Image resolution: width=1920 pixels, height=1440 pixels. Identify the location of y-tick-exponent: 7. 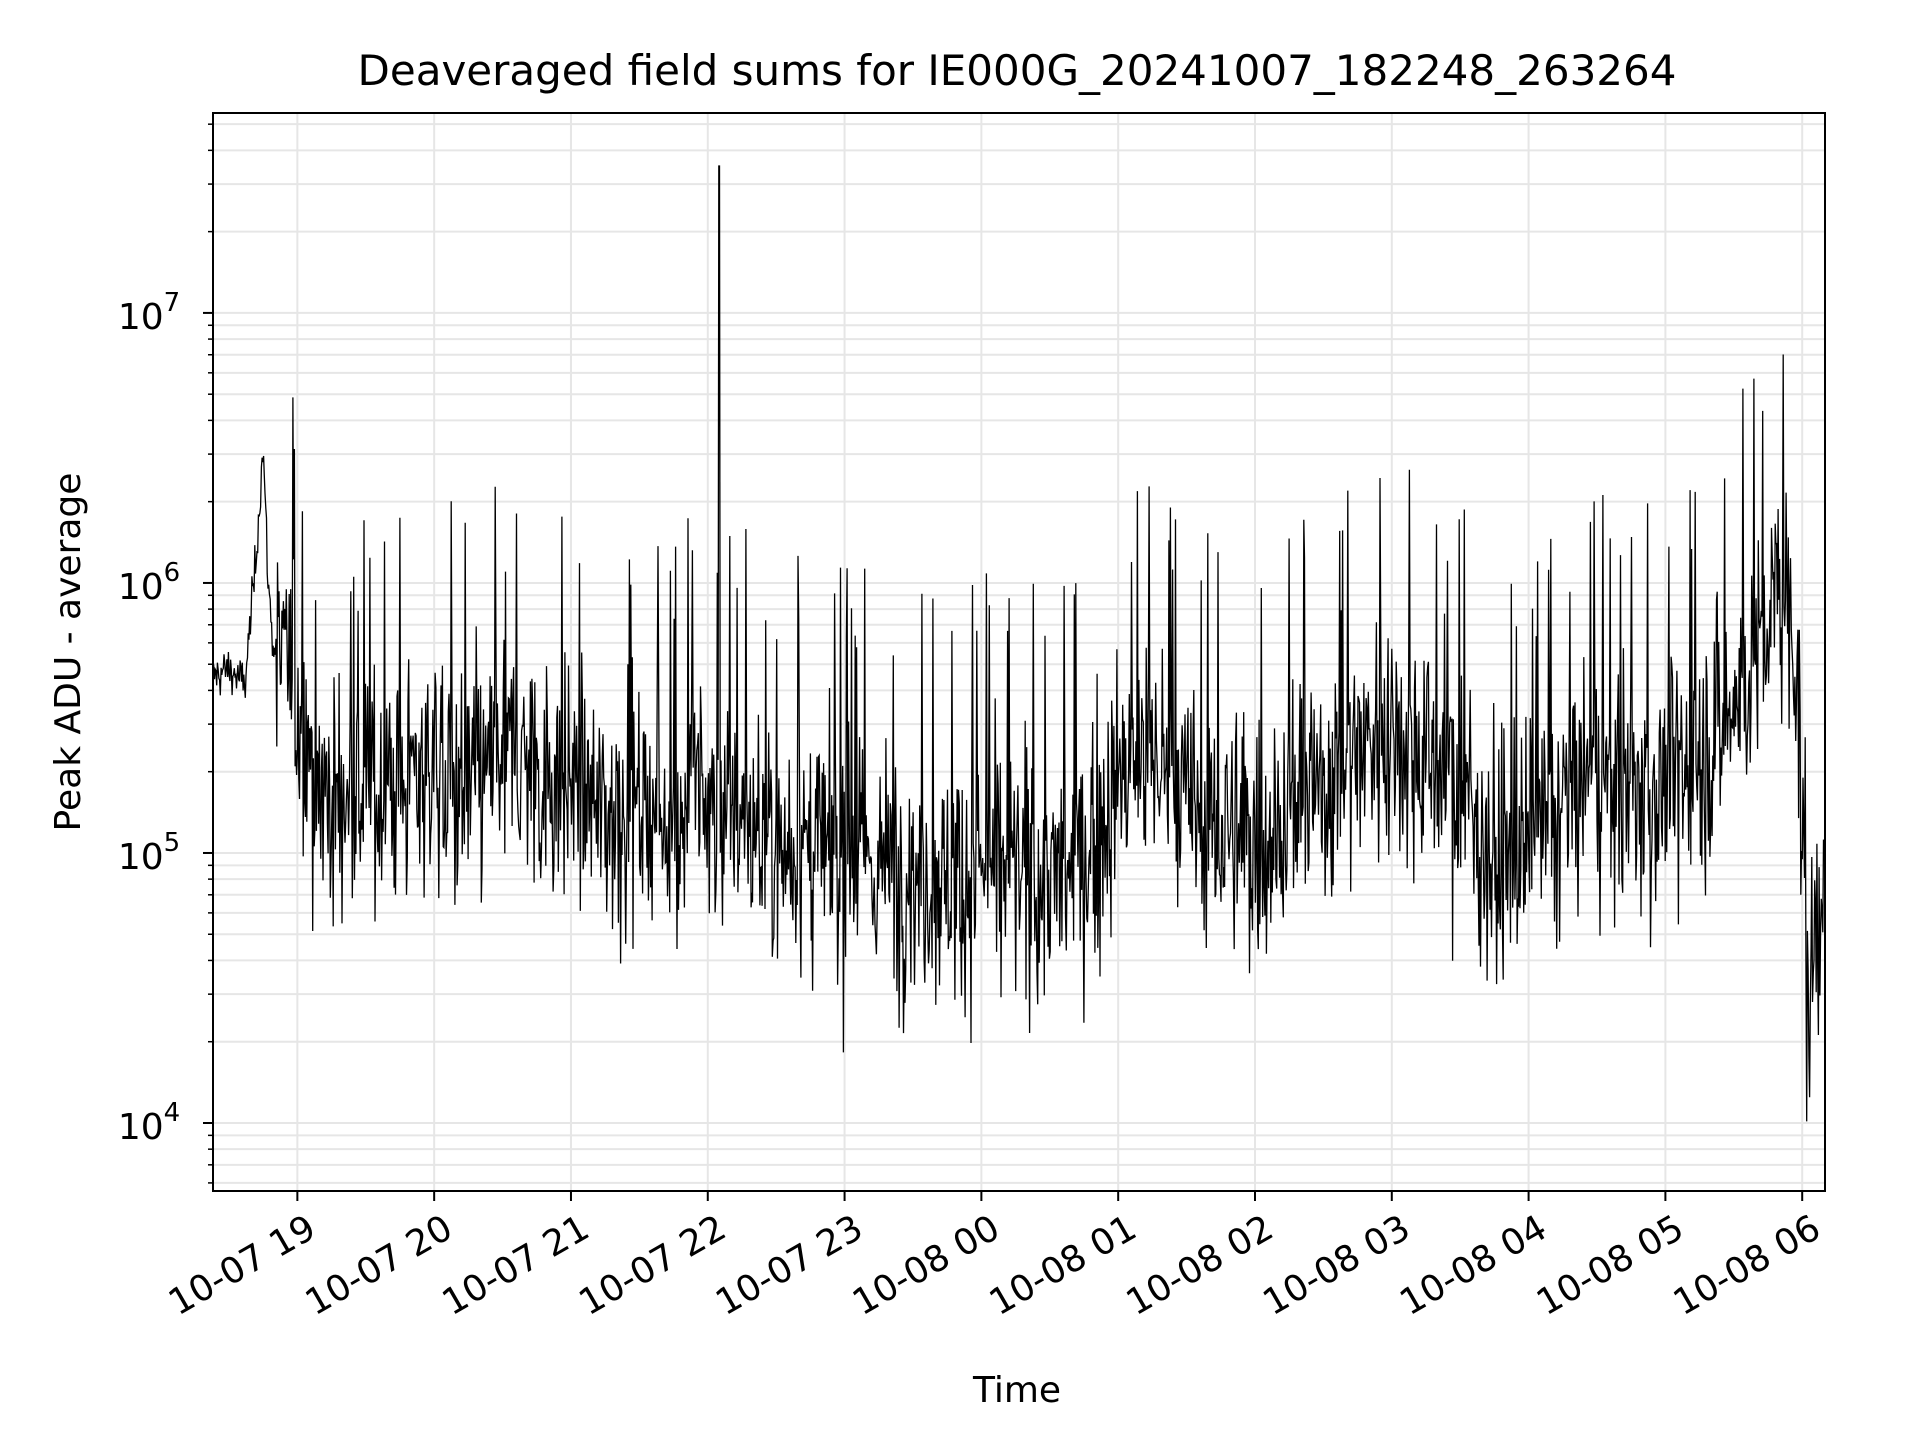
(172, 303).